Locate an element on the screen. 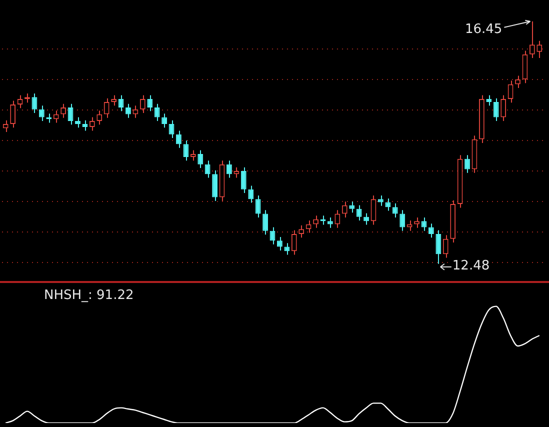 The height and width of the screenshot is (427, 549). chart-title: NHSH_: 91.22 is located at coordinates (89, 295).